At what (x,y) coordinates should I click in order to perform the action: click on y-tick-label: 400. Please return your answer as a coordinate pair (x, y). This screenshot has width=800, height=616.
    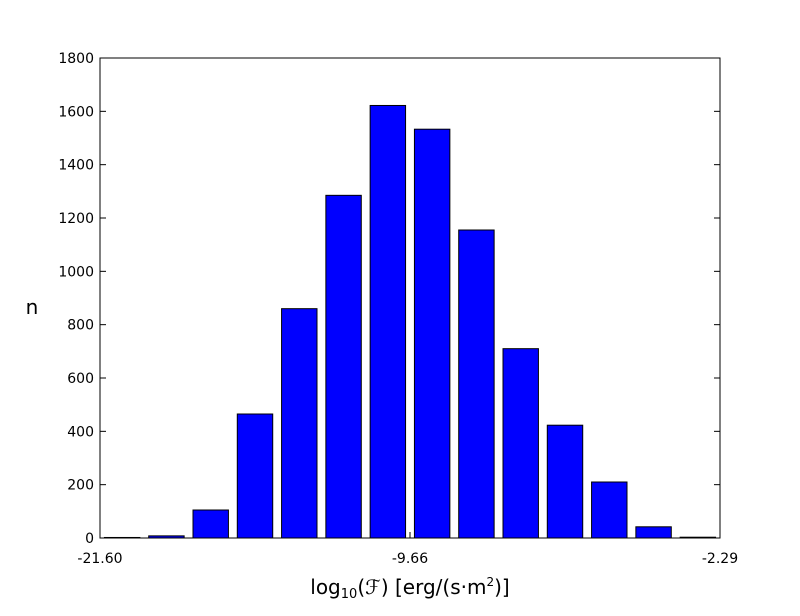
    Looking at the image, I should click on (80, 432).